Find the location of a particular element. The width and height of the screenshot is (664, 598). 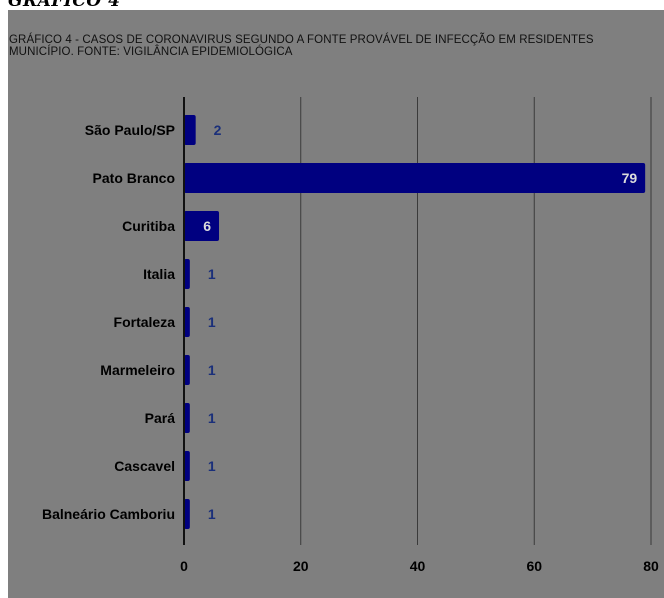

category-label: São Paulo/SP is located at coordinates (130, 130).